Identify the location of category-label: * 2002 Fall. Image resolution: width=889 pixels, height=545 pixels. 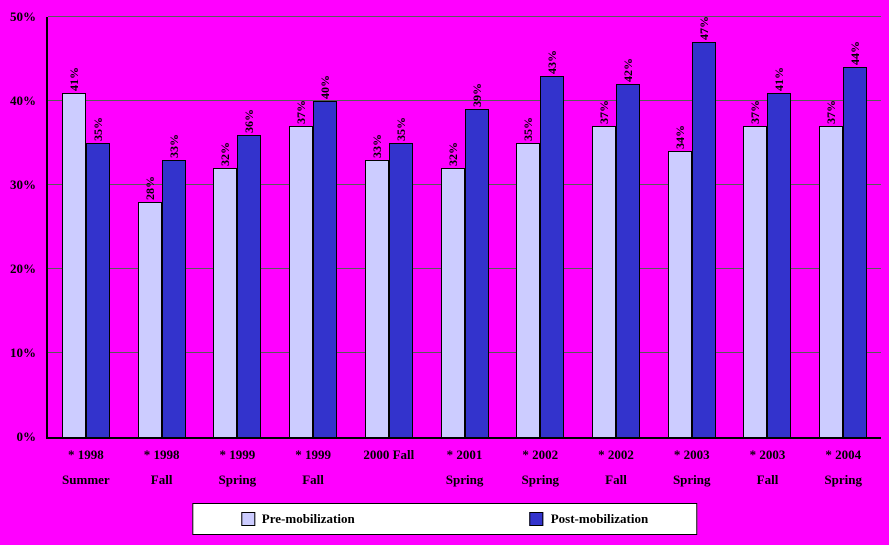
(616, 473).